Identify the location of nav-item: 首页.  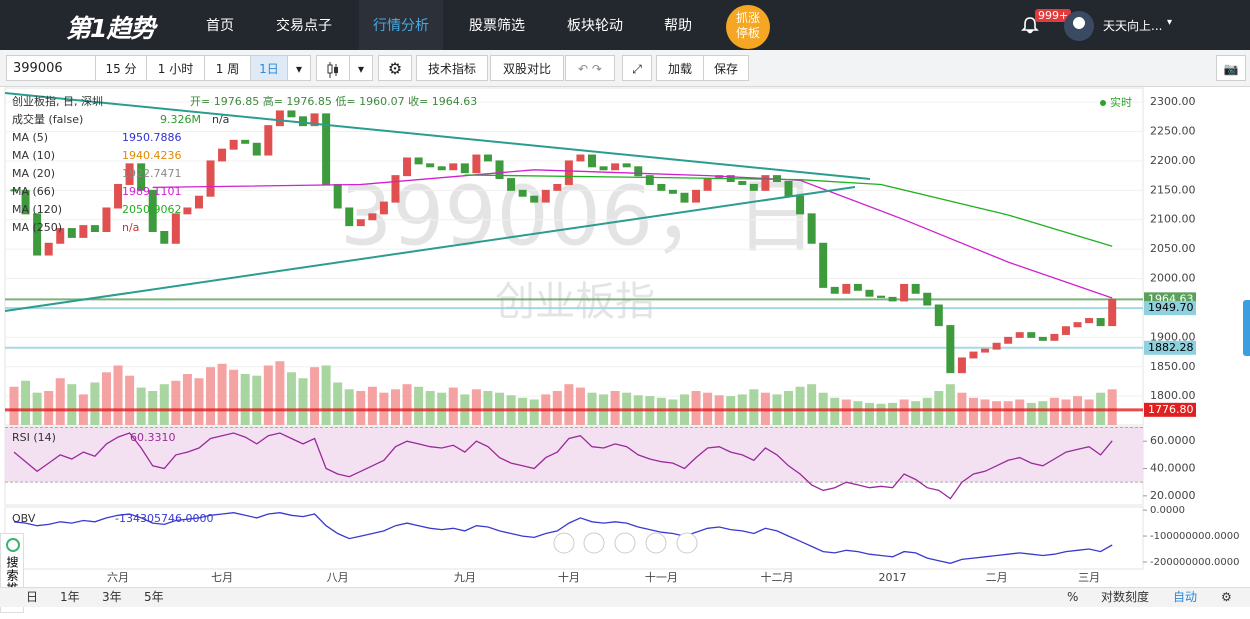
(220, 26).